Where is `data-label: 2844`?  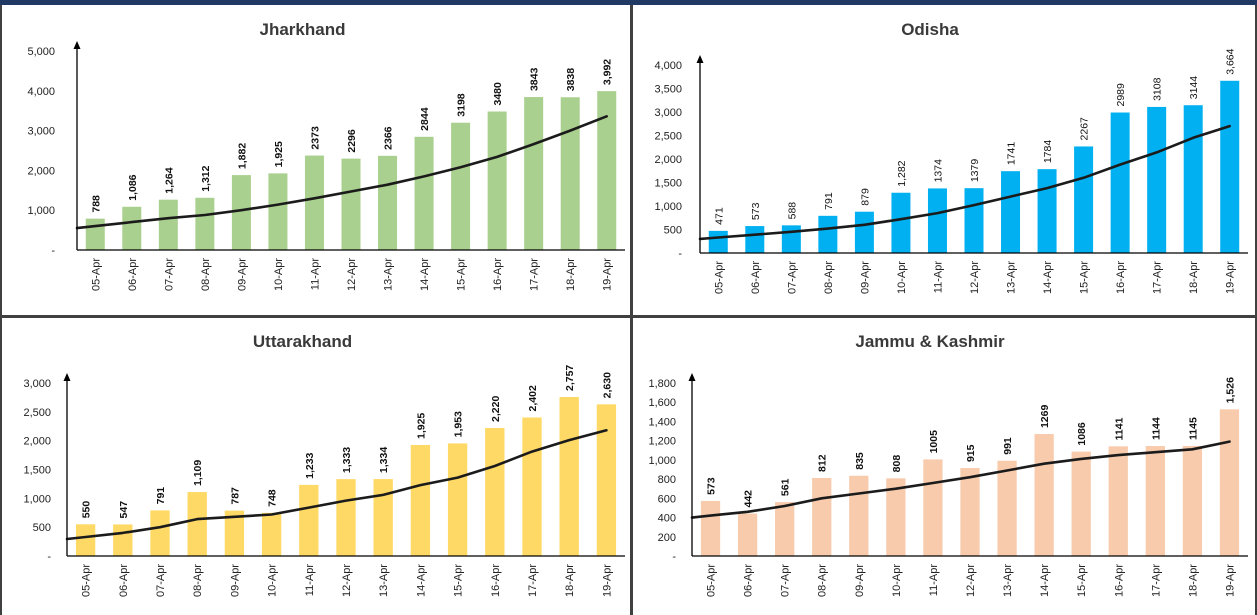
data-label: 2844 is located at coordinates (425, 119).